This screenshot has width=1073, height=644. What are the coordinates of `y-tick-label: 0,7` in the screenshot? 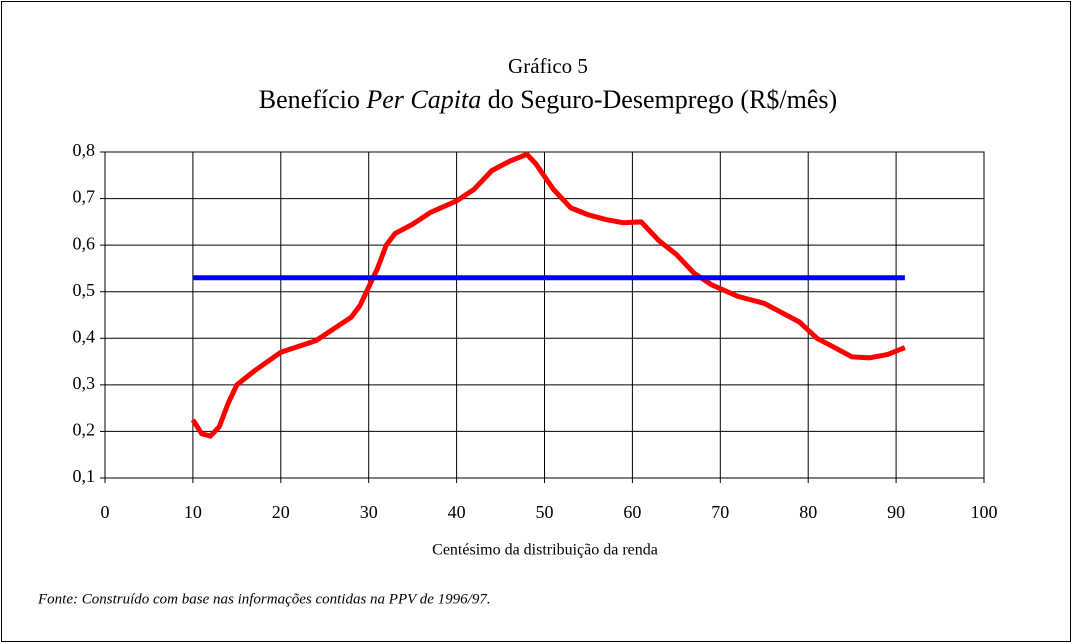 It's located at (84, 197).